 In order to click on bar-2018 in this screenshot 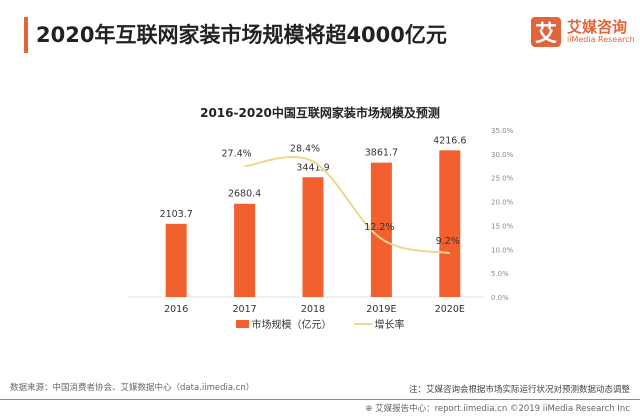, I will do `click(313, 237)`.